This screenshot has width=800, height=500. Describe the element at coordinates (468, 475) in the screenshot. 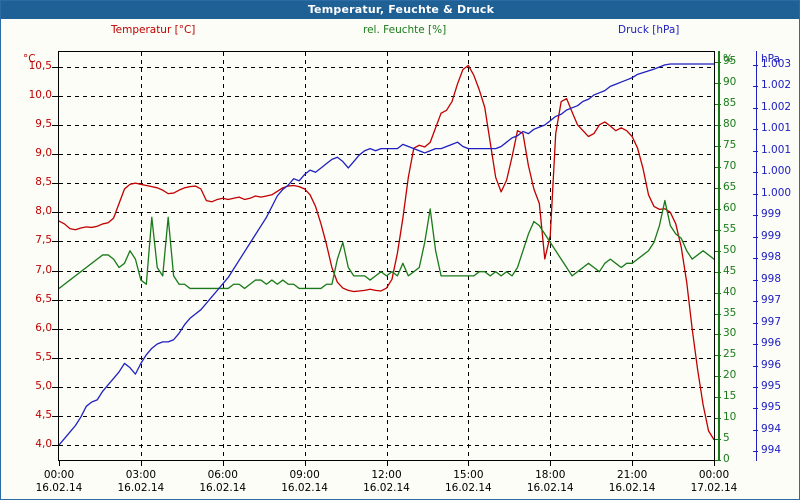

I see `time-tick-label-time: 15:00` at that location.